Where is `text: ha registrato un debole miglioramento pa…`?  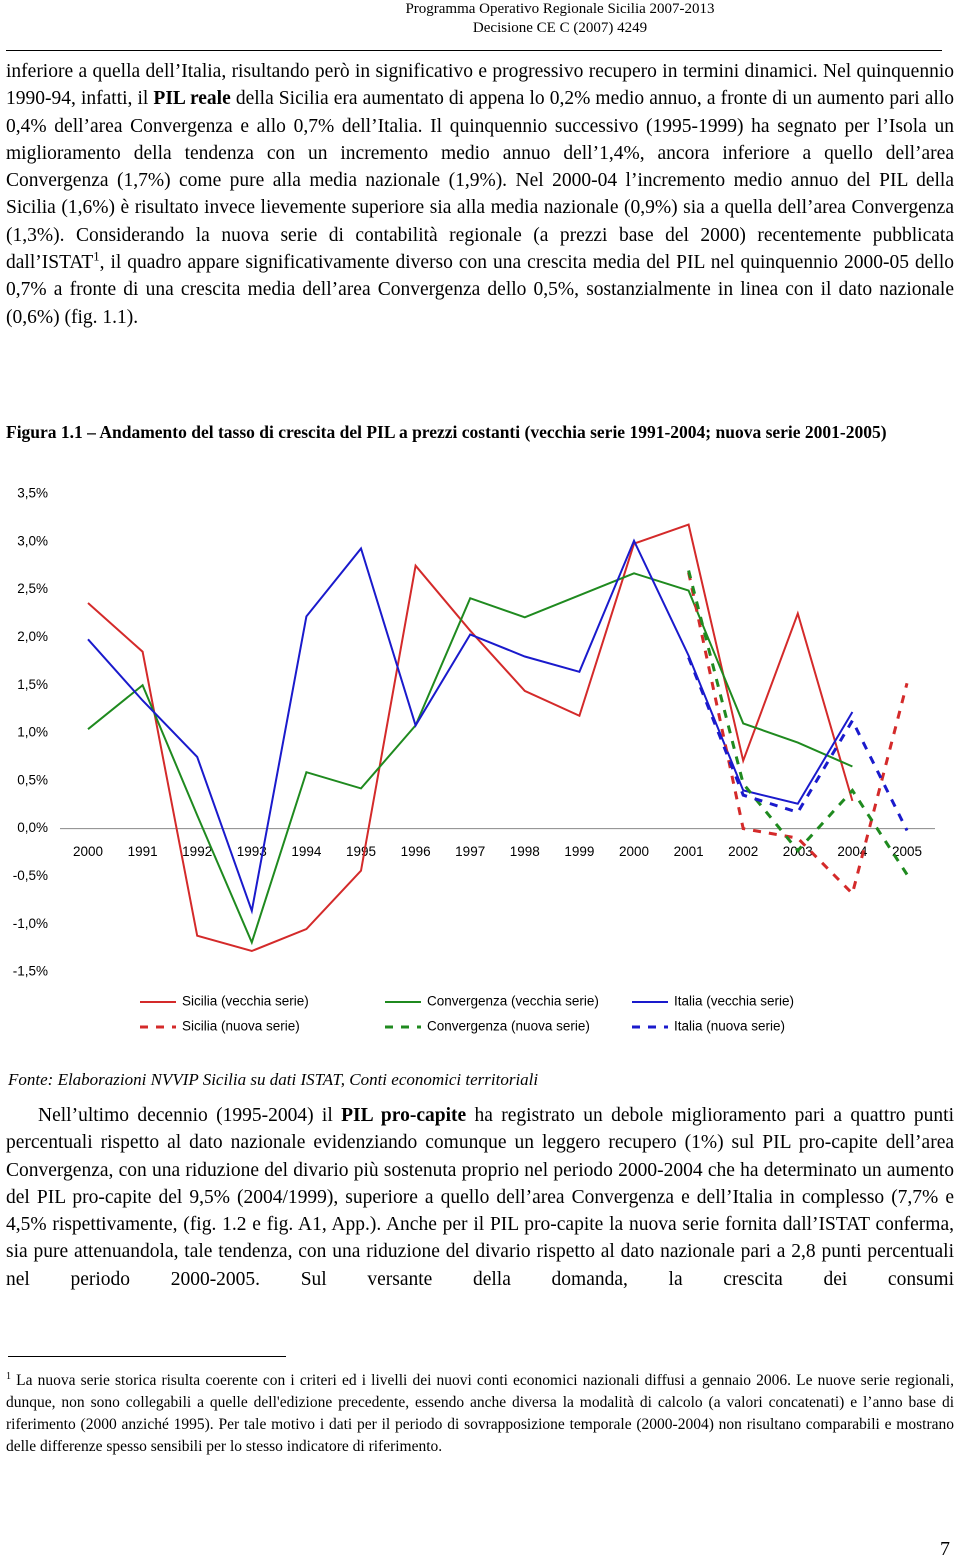 text: ha registrato un debole miglioramento pa… is located at coordinates (480, 1197).